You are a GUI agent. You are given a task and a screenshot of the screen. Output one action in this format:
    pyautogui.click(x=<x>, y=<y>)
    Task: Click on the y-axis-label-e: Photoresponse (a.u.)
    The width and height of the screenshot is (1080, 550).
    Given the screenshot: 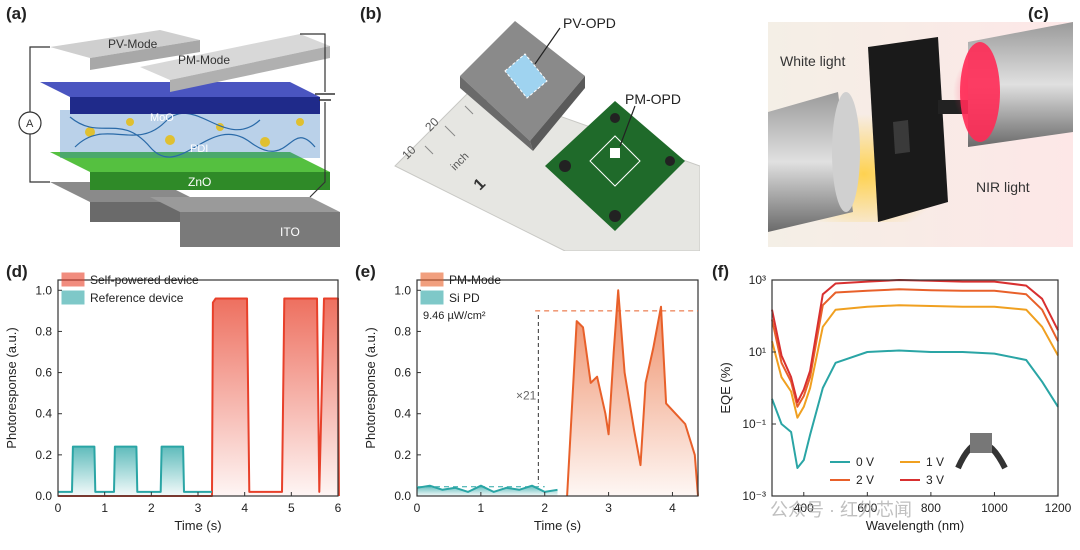 What is the action you would take?
    pyautogui.click(x=370, y=387)
    